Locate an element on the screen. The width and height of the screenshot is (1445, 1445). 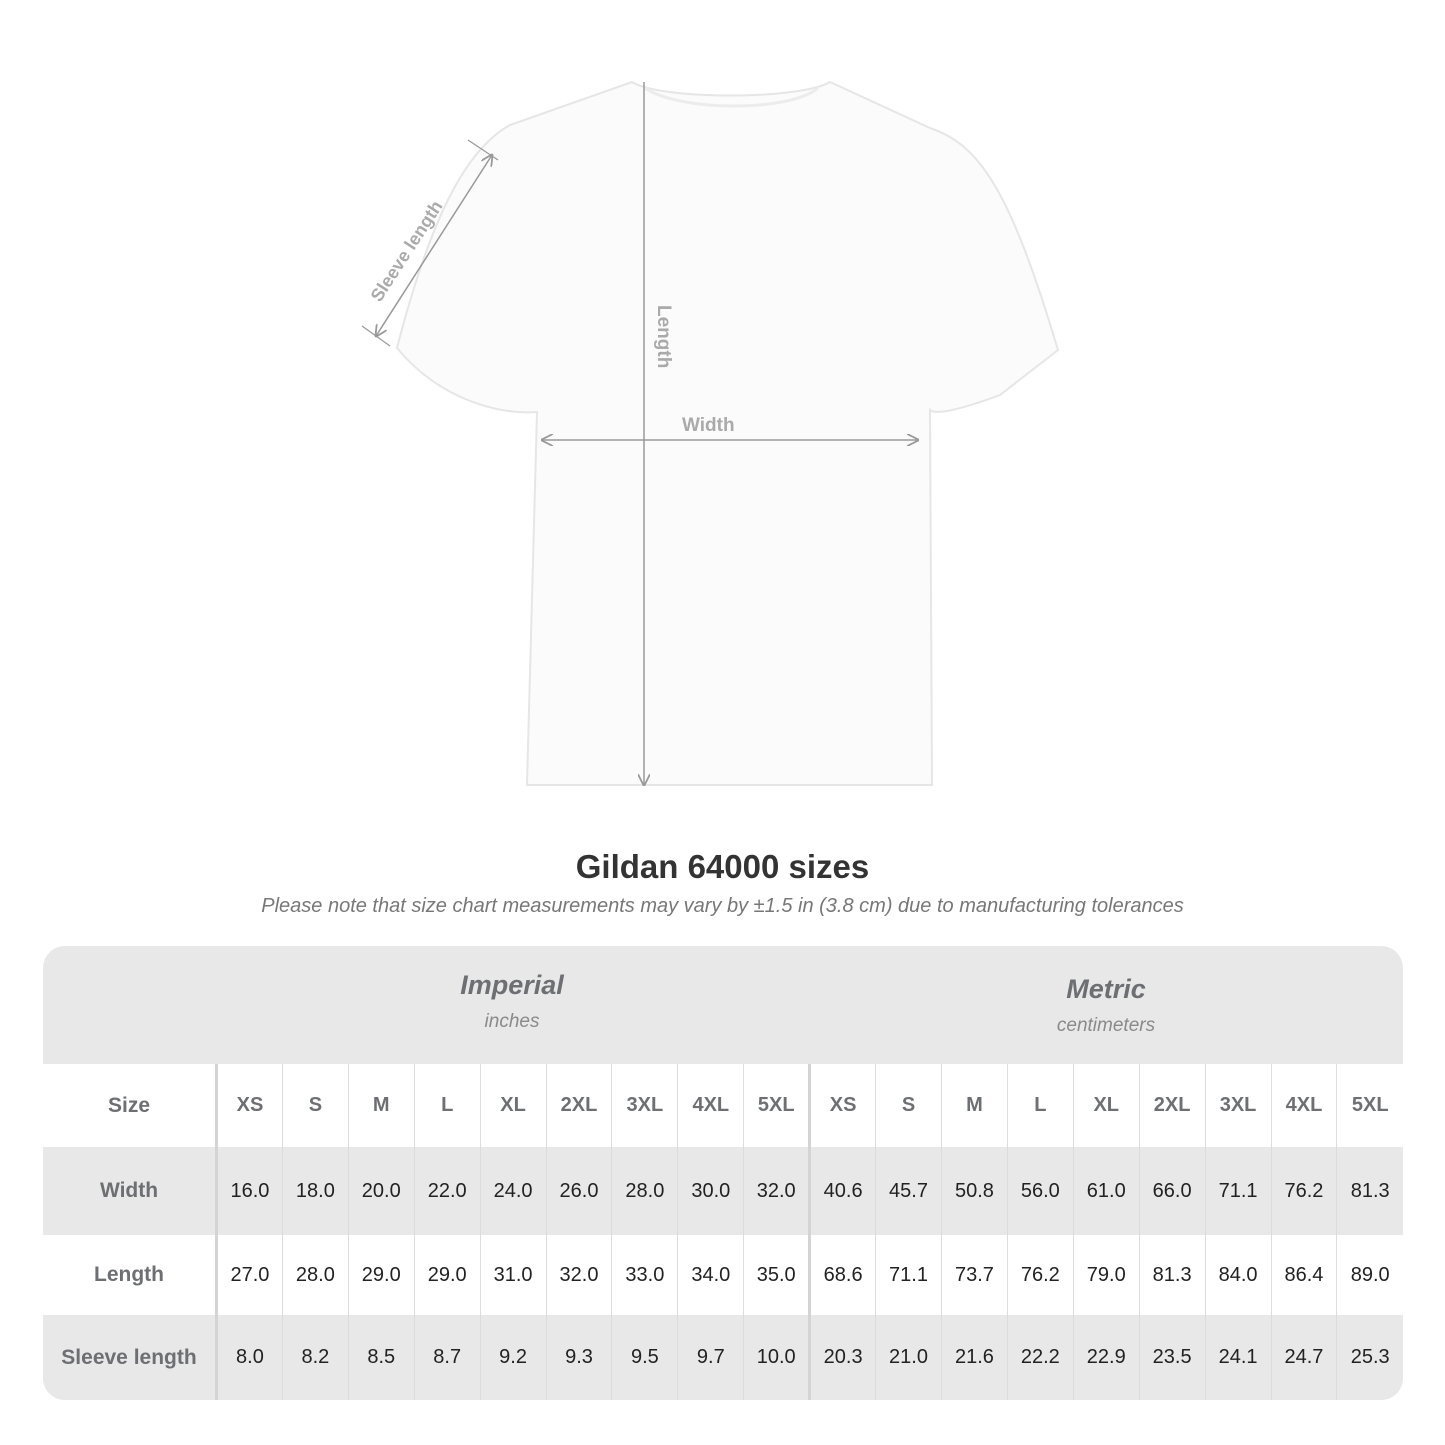
metric-size-xl: XL is located at coordinates (1106, 1105).